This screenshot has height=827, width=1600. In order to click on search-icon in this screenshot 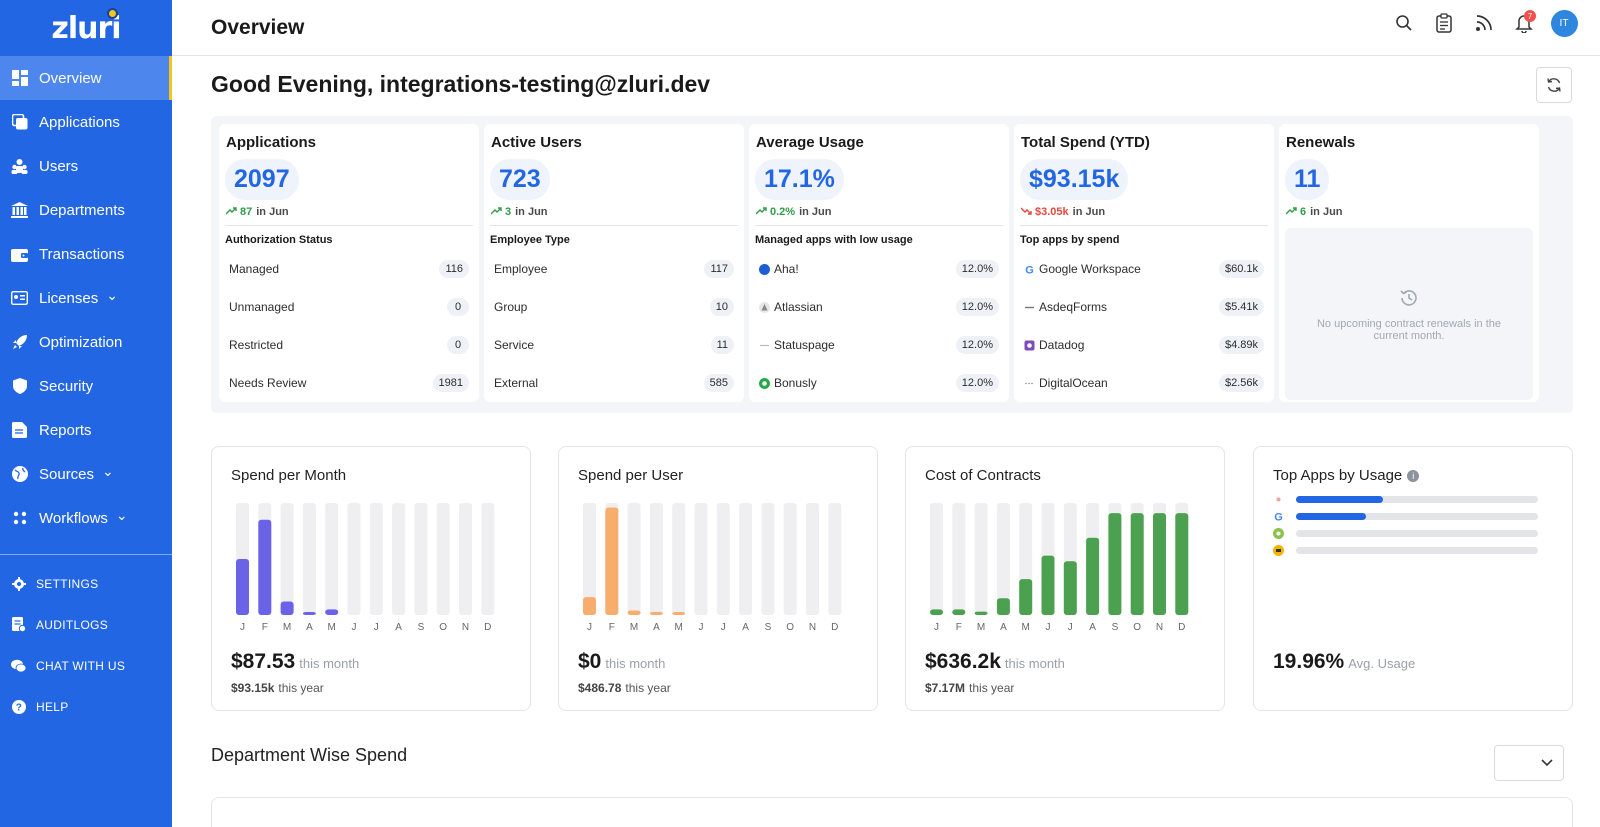, I will do `click(1404, 23)`.